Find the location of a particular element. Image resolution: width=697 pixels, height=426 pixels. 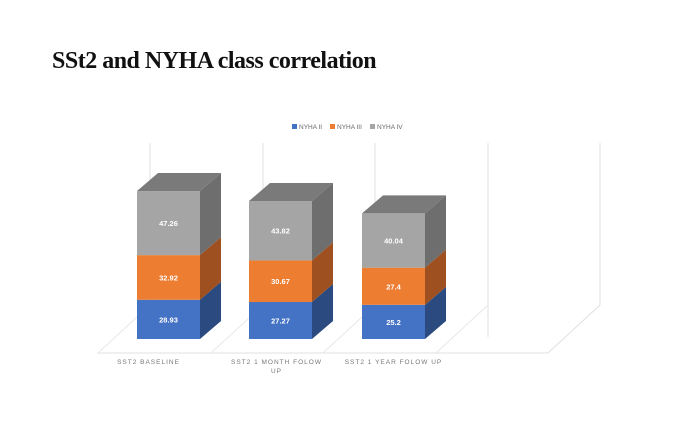

data-label: 27.4 is located at coordinates (393, 286).